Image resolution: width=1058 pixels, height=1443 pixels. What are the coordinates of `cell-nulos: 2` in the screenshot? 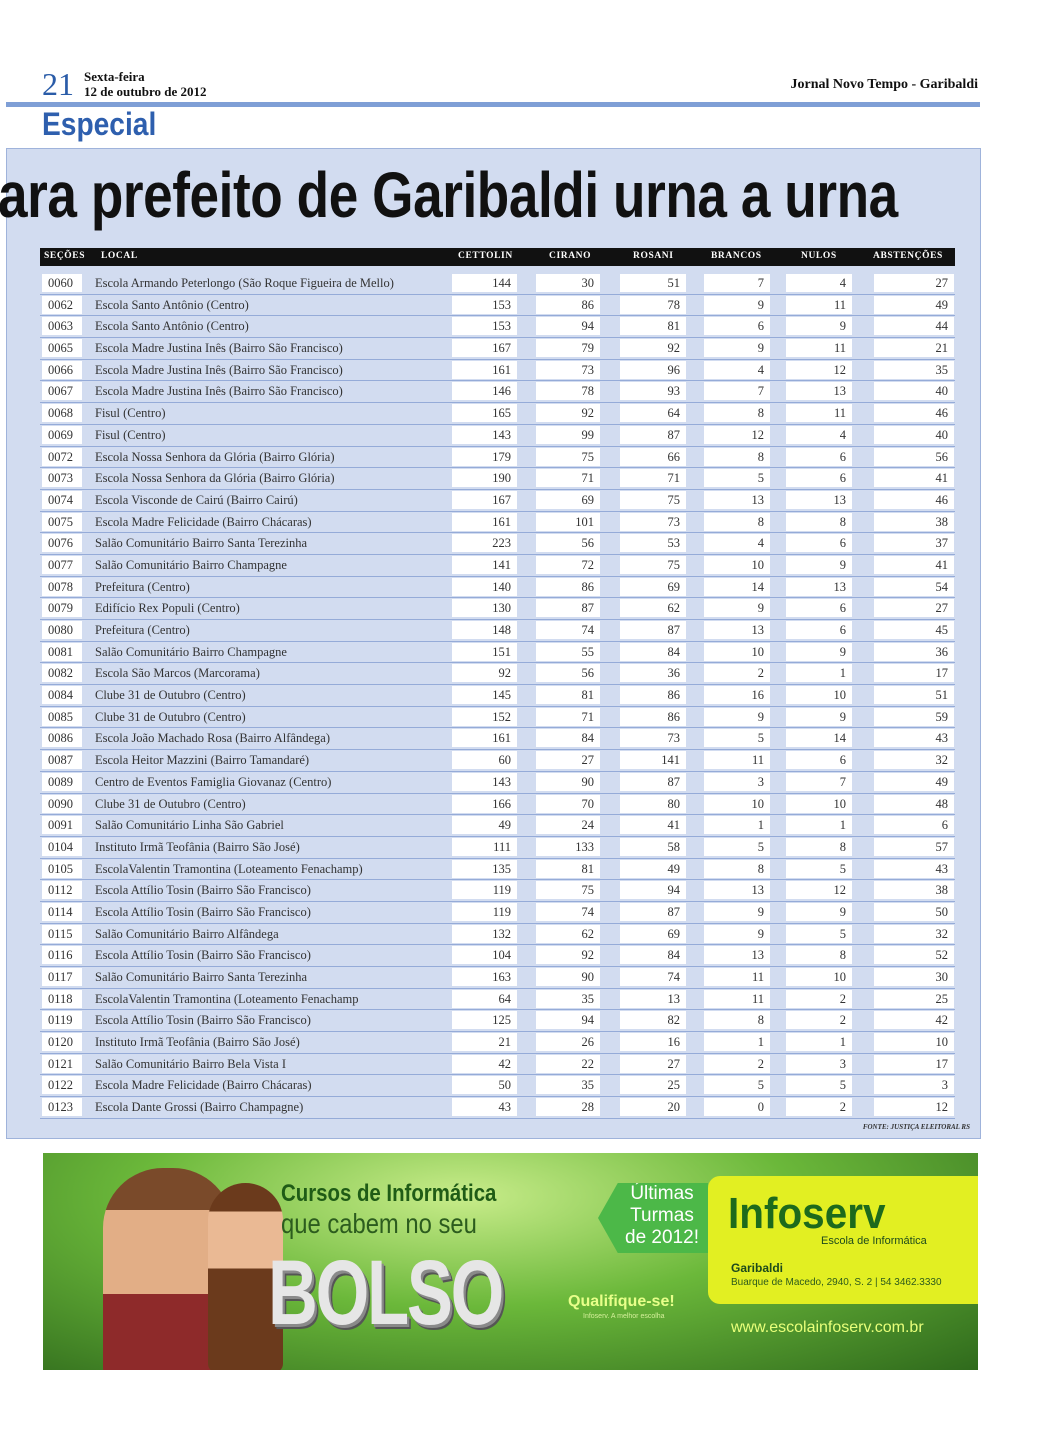 It's located at (819, 1020).